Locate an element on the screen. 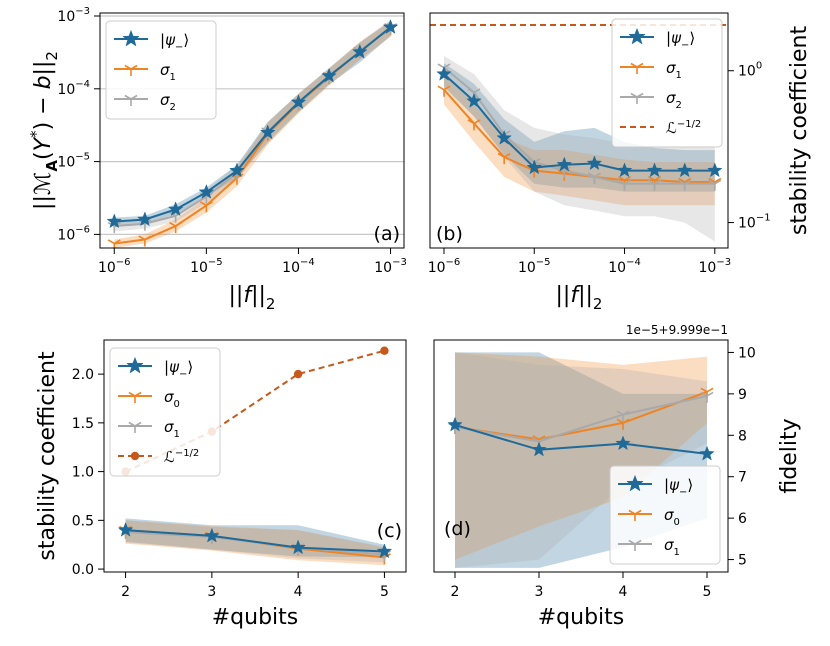  legend-label-a-1: σ1 is located at coordinates (168, 72).